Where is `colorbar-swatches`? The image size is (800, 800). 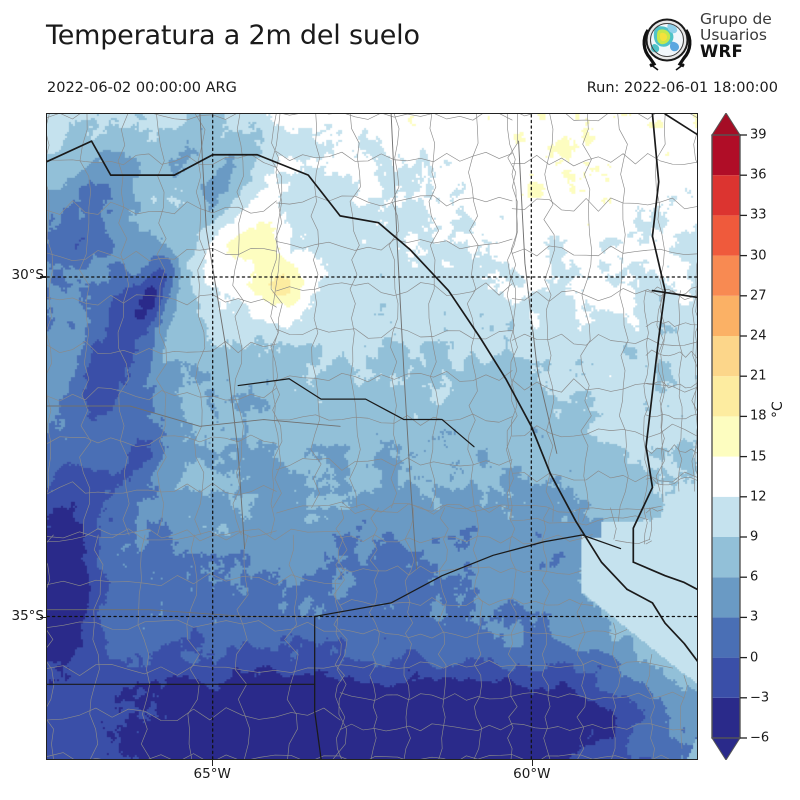 colorbar-swatches is located at coordinates (729, 436).